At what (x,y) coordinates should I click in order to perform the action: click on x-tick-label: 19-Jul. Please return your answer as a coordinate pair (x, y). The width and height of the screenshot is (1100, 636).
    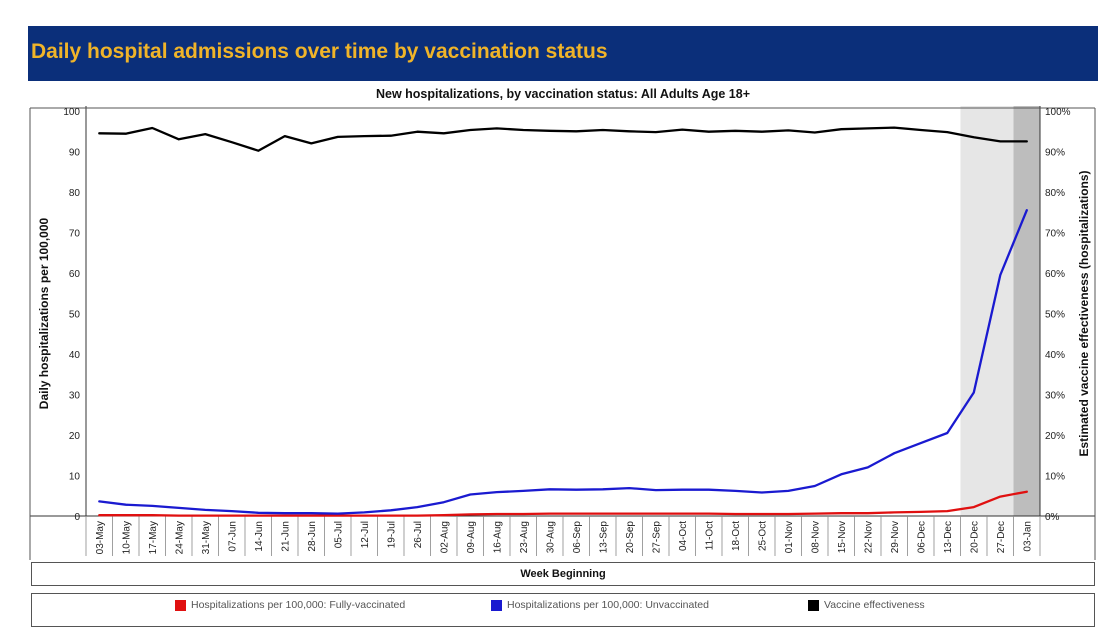
    Looking at the image, I should click on (391, 534).